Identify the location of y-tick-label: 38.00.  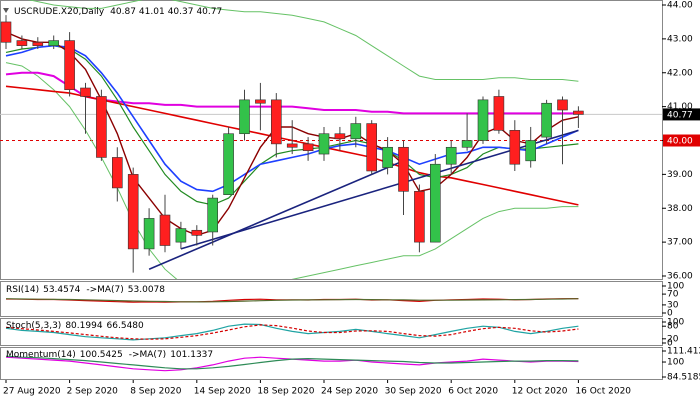
(680, 209).